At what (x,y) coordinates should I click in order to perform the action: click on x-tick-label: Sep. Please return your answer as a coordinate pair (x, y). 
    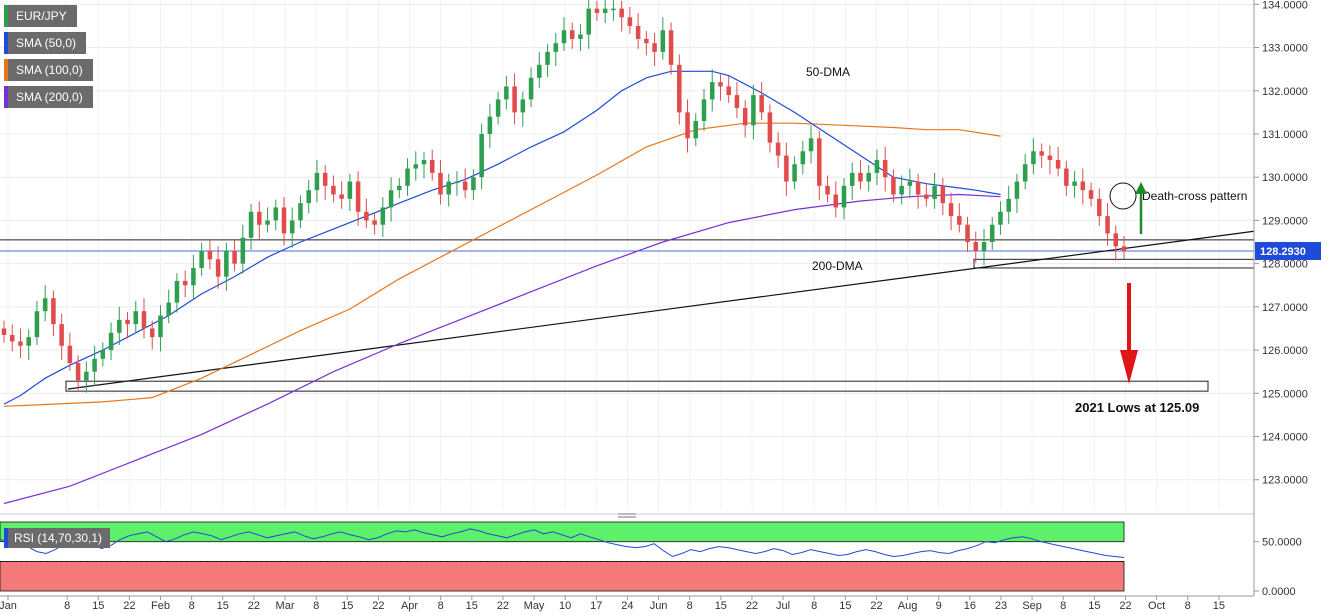
    Looking at the image, I should click on (1032, 606).